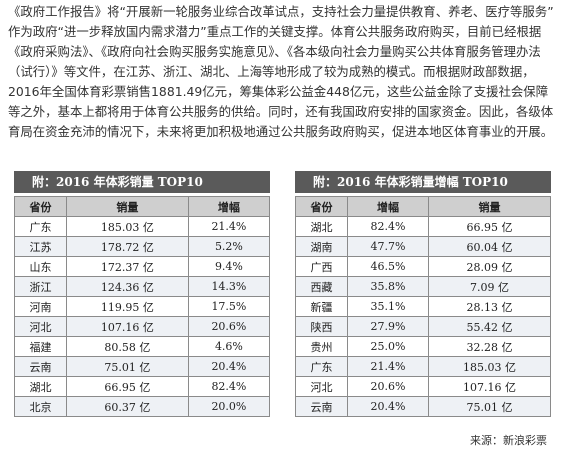  What do you see at coordinates (127, 406) in the screenshot?
I see `cell: 60.37 亿` at bounding box center [127, 406].